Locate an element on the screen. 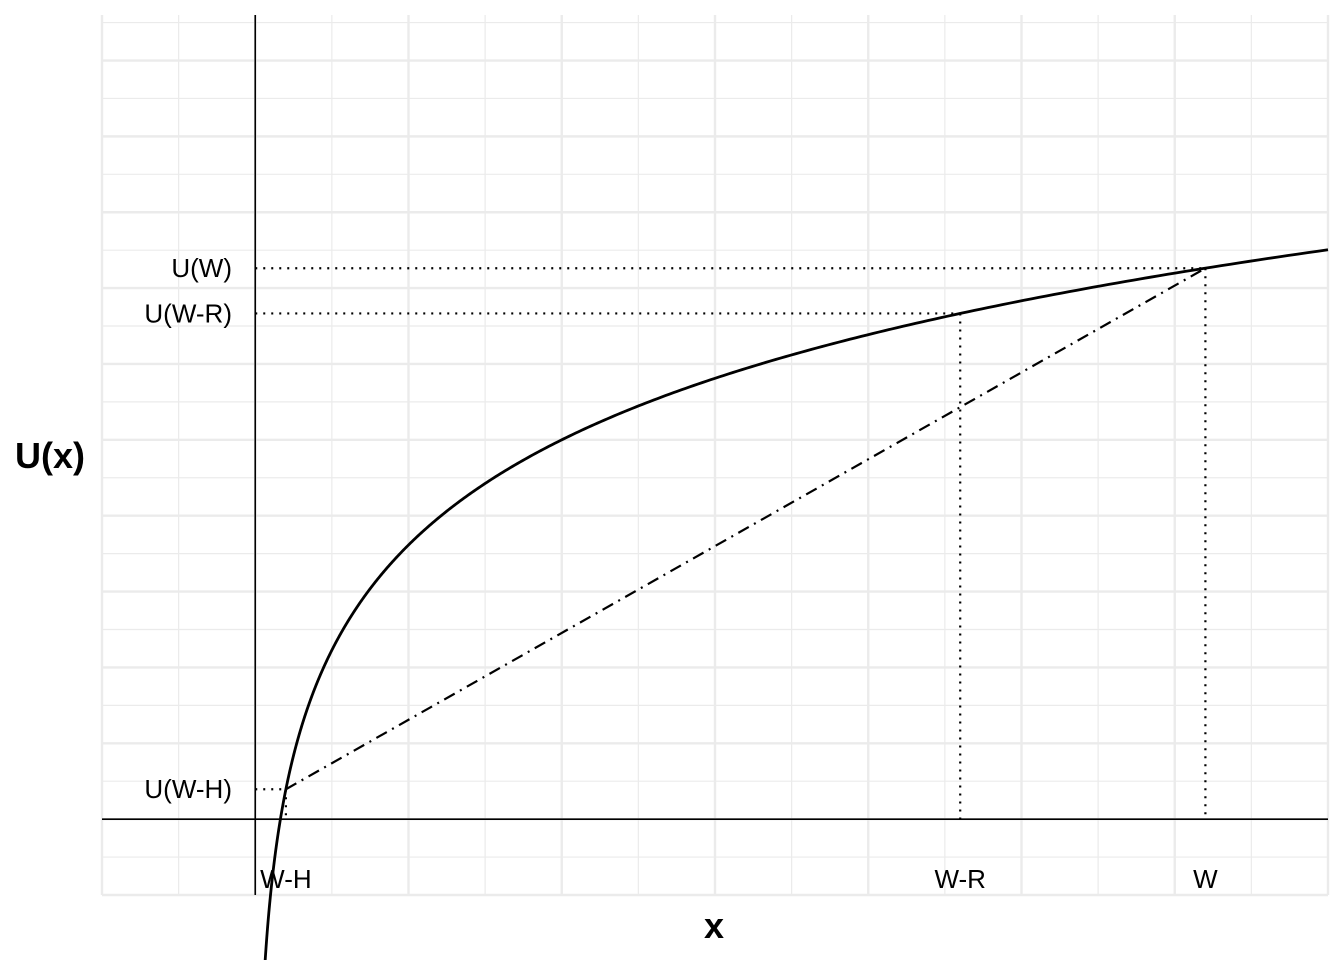 The width and height of the screenshot is (1344, 960). x-tick-label: W-H is located at coordinates (286, 879).